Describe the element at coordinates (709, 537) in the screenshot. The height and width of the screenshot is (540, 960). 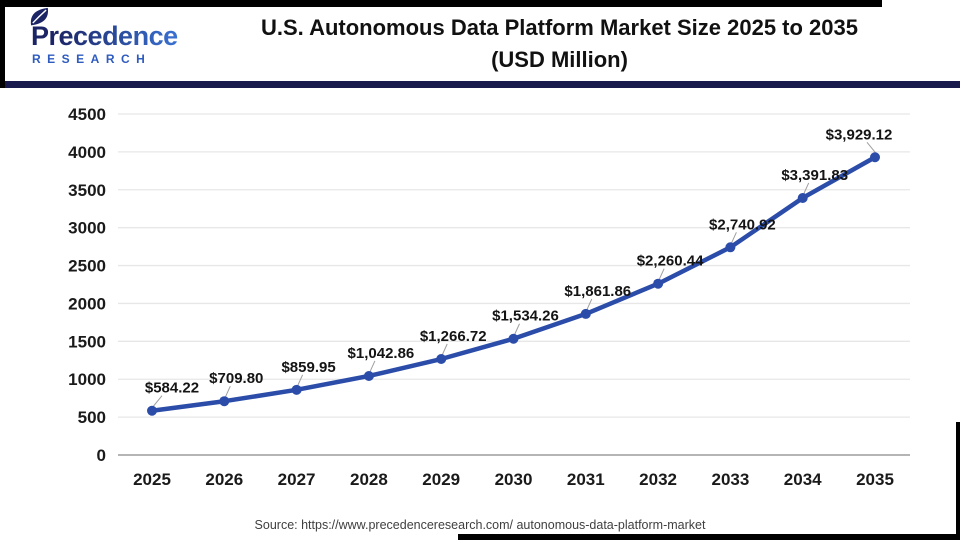
I see `frame-border-bottom` at that location.